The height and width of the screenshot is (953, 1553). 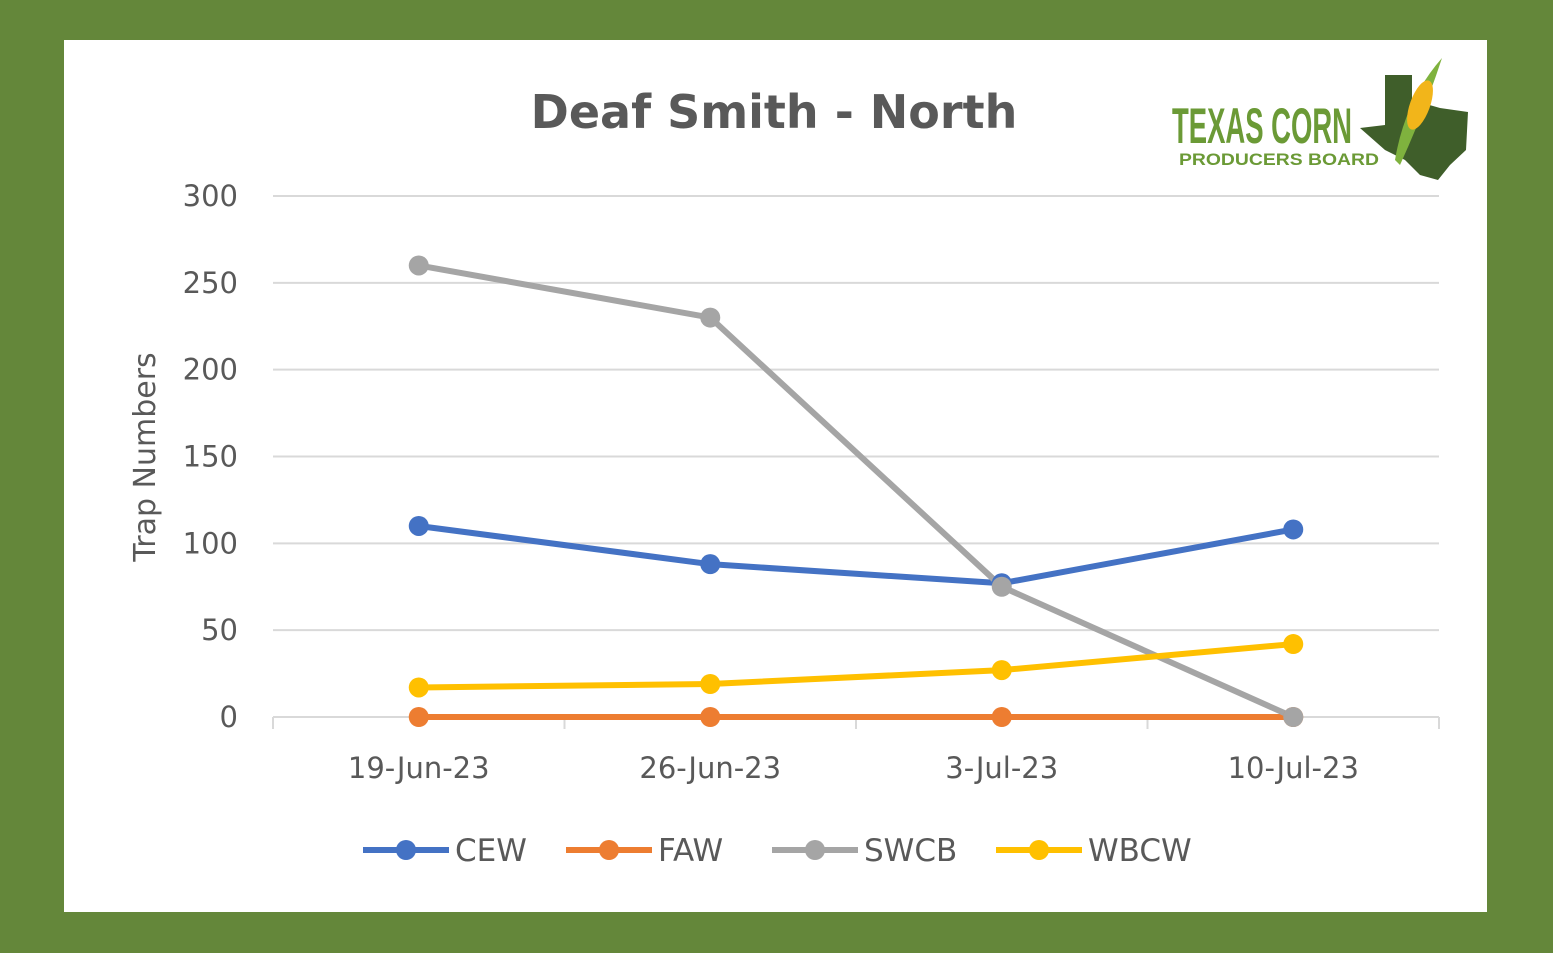 I want to click on y-tick-label: 50, so click(x=219, y=630).